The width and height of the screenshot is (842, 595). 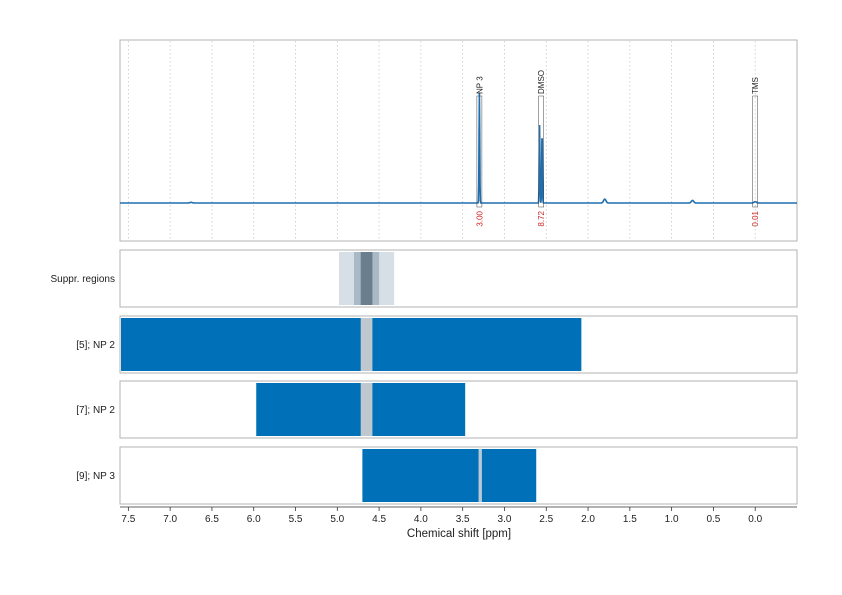 What do you see at coordinates (672, 519) in the screenshot?
I see `x-tick-label: 1.0` at bounding box center [672, 519].